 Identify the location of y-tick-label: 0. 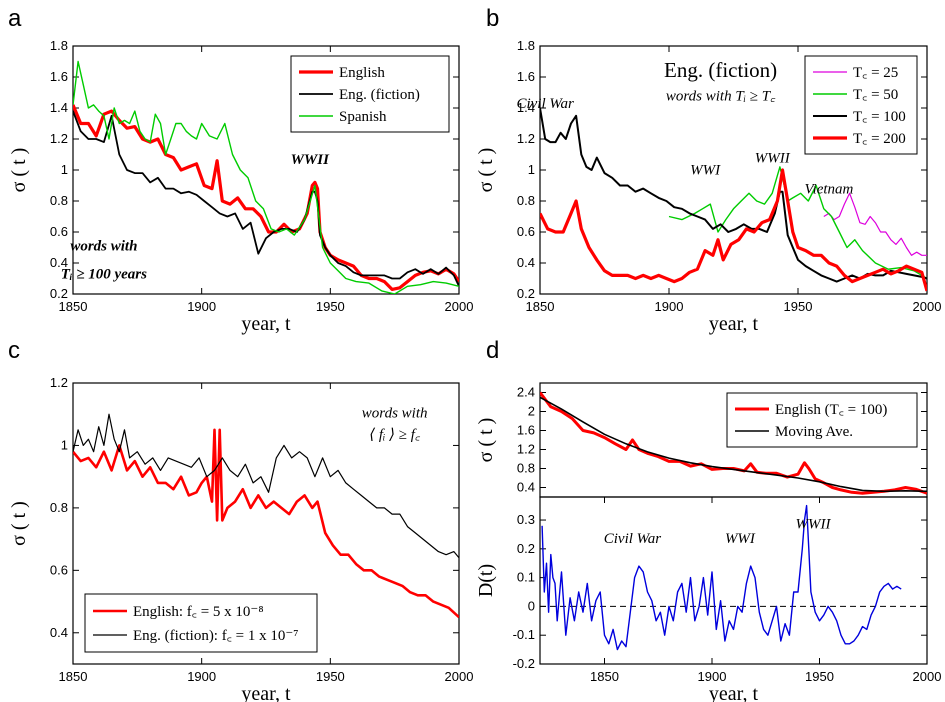
(531, 605).